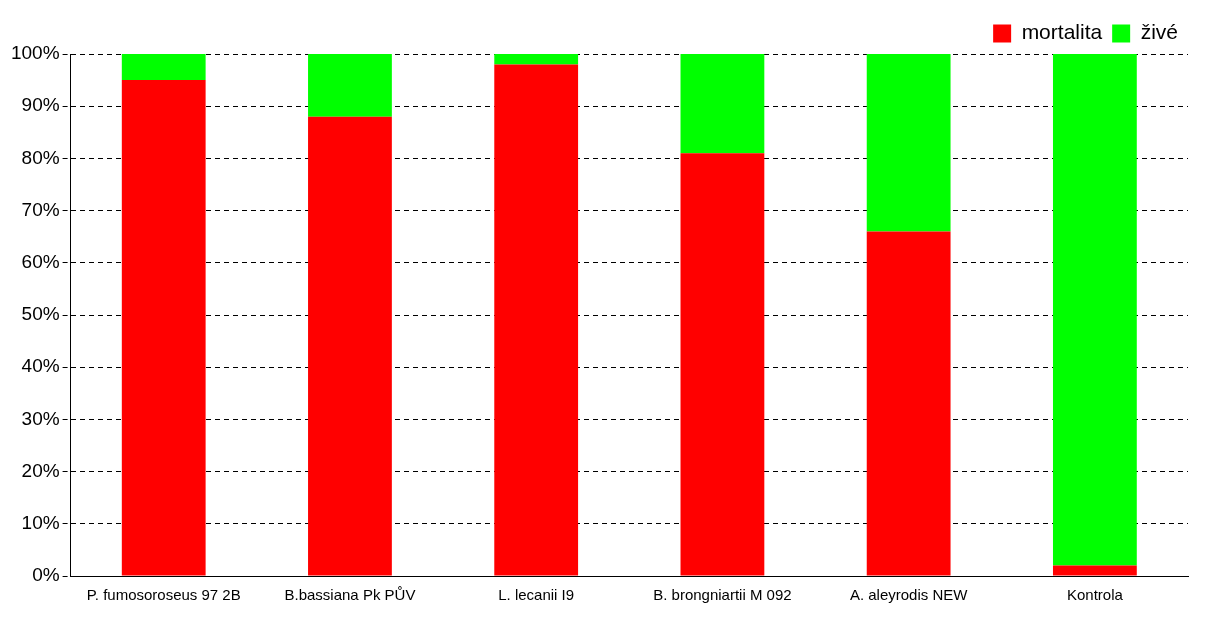 This screenshot has height=622, width=1221. Describe the element at coordinates (350, 595) in the screenshot. I see `x-tick-label: B.bassiana Pk PŮV` at that location.